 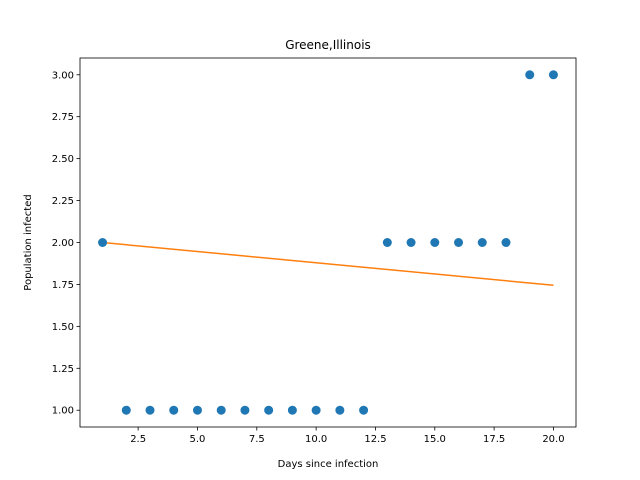 What do you see at coordinates (138, 439) in the screenshot?
I see `x-tick-label: 2.5` at bounding box center [138, 439].